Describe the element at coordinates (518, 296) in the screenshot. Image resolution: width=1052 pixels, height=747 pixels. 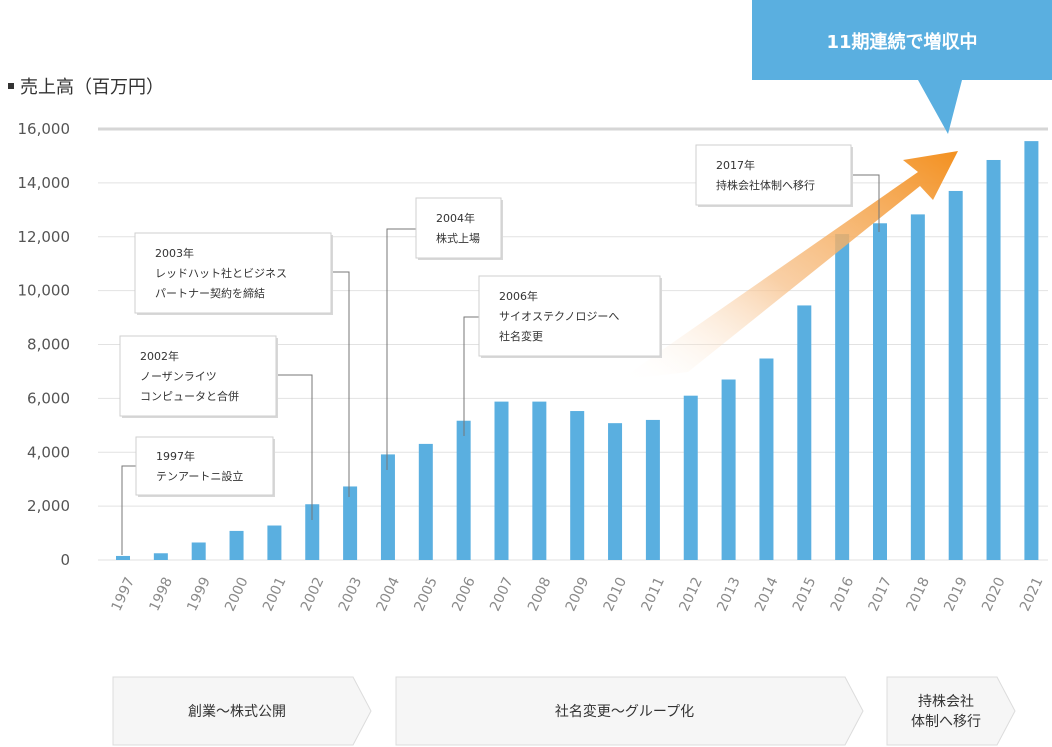
I see `annotation-text: 2006年` at that location.